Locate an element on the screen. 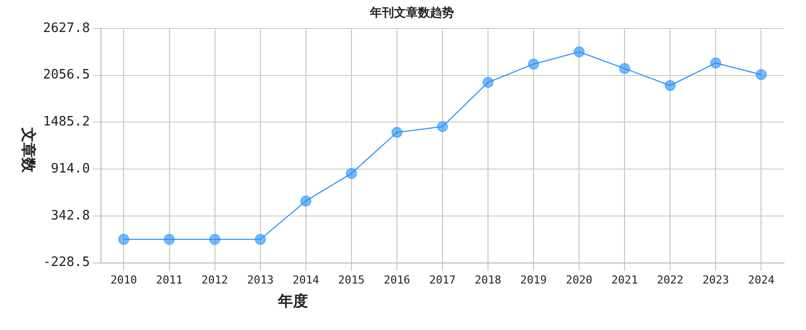  x-tick-label: 2018 is located at coordinates (488, 279).